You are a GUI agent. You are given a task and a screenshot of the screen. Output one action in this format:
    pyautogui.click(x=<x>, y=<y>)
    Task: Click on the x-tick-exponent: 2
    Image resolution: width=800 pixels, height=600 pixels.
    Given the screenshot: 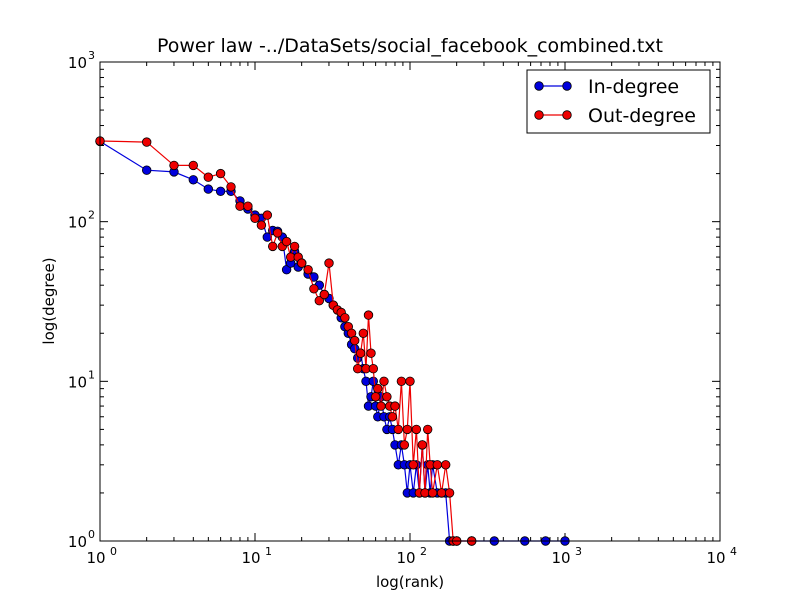 What is the action you would take?
    pyautogui.click(x=423, y=551)
    